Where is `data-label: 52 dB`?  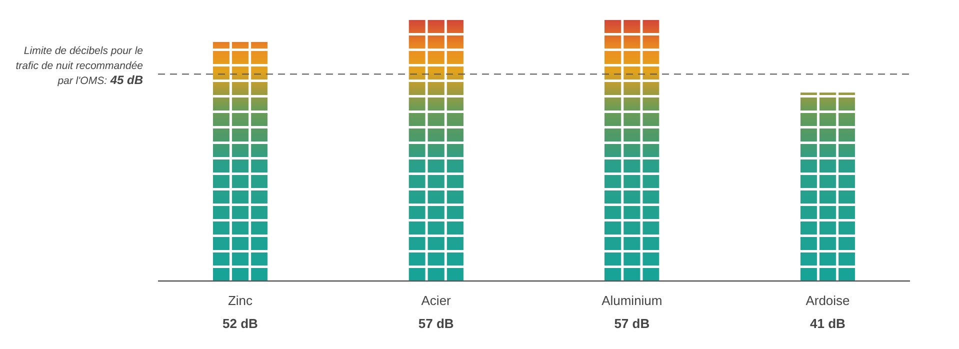 data-label: 52 dB is located at coordinates (240, 323).